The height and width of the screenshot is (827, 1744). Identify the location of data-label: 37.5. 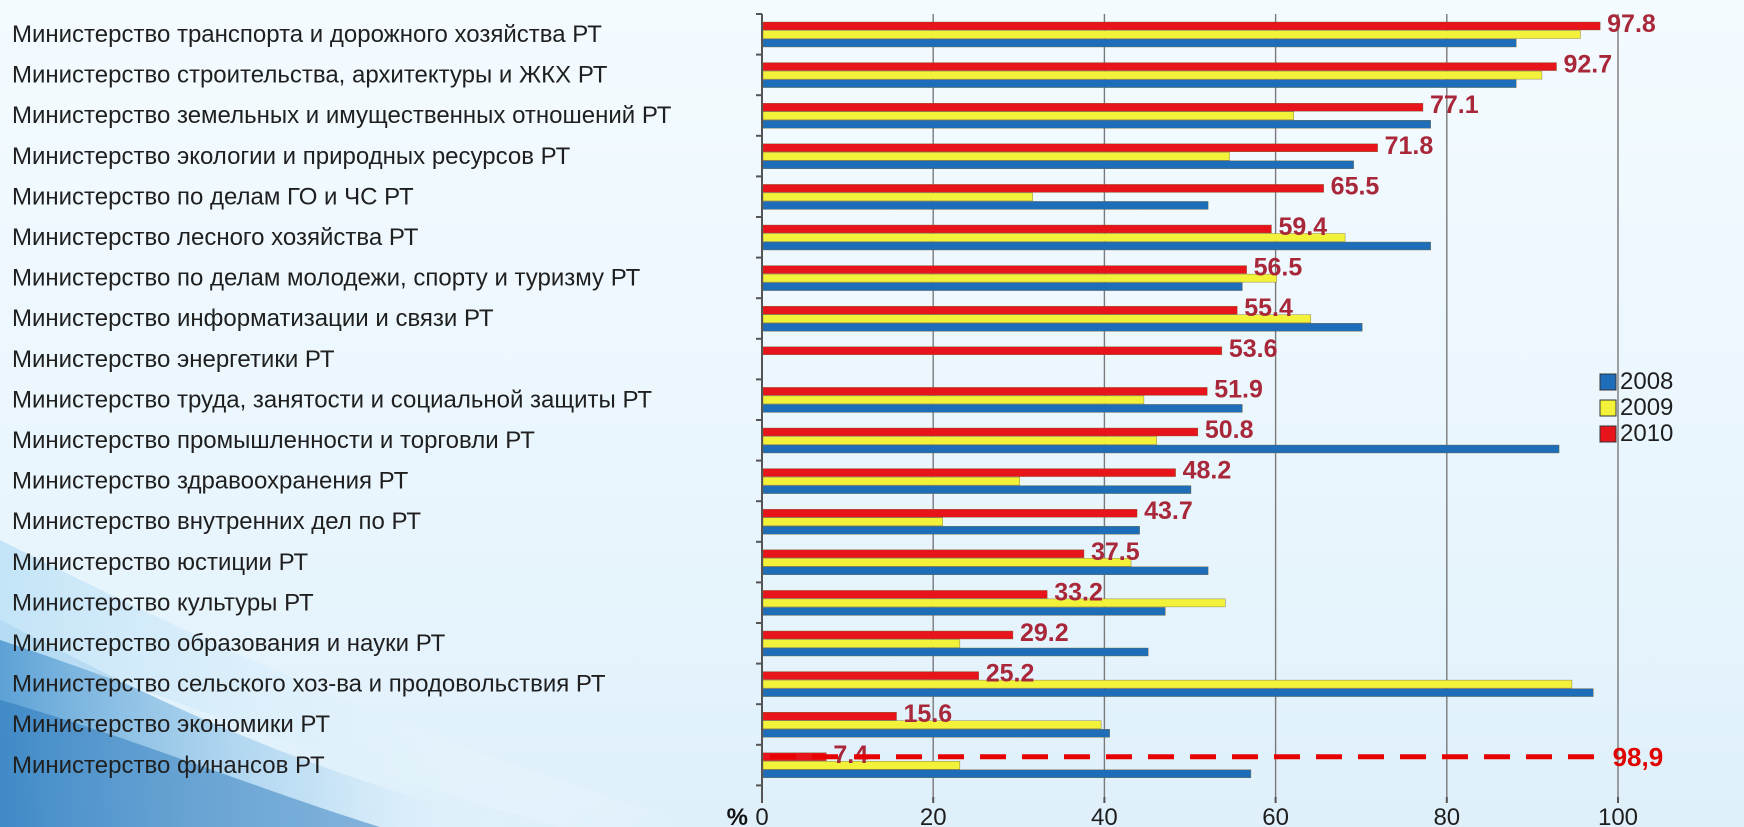
(1115, 552).